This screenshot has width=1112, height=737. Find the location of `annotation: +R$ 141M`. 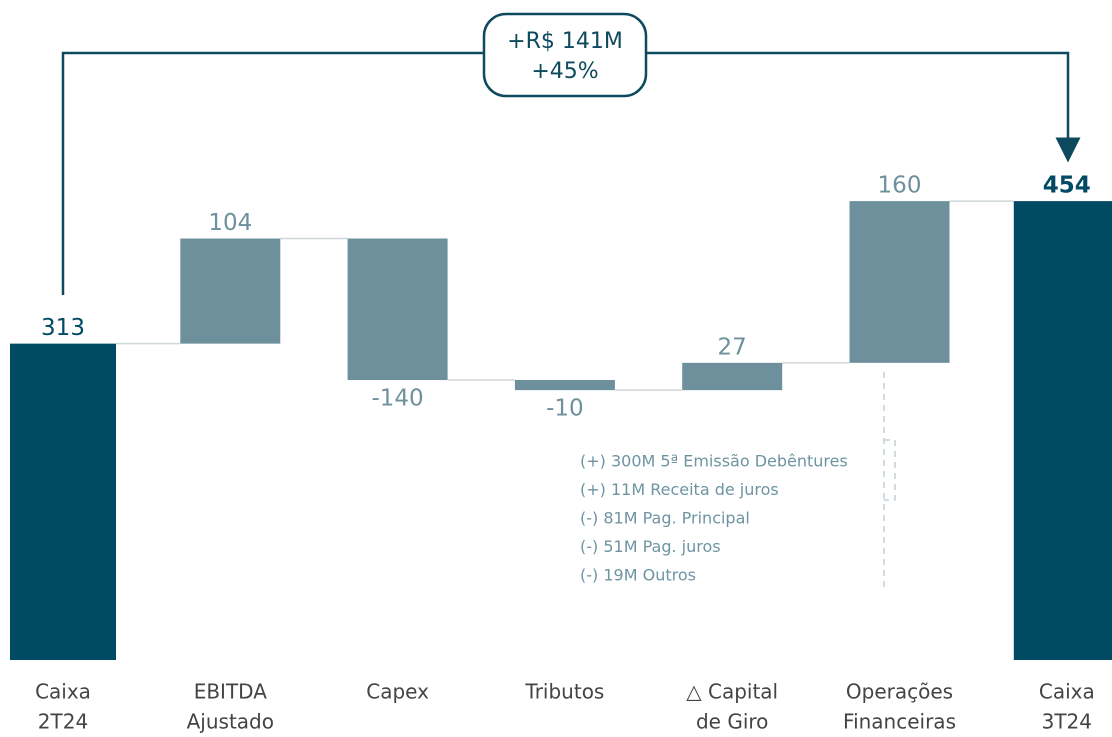

annotation: +R$ 141M is located at coordinates (565, 41).